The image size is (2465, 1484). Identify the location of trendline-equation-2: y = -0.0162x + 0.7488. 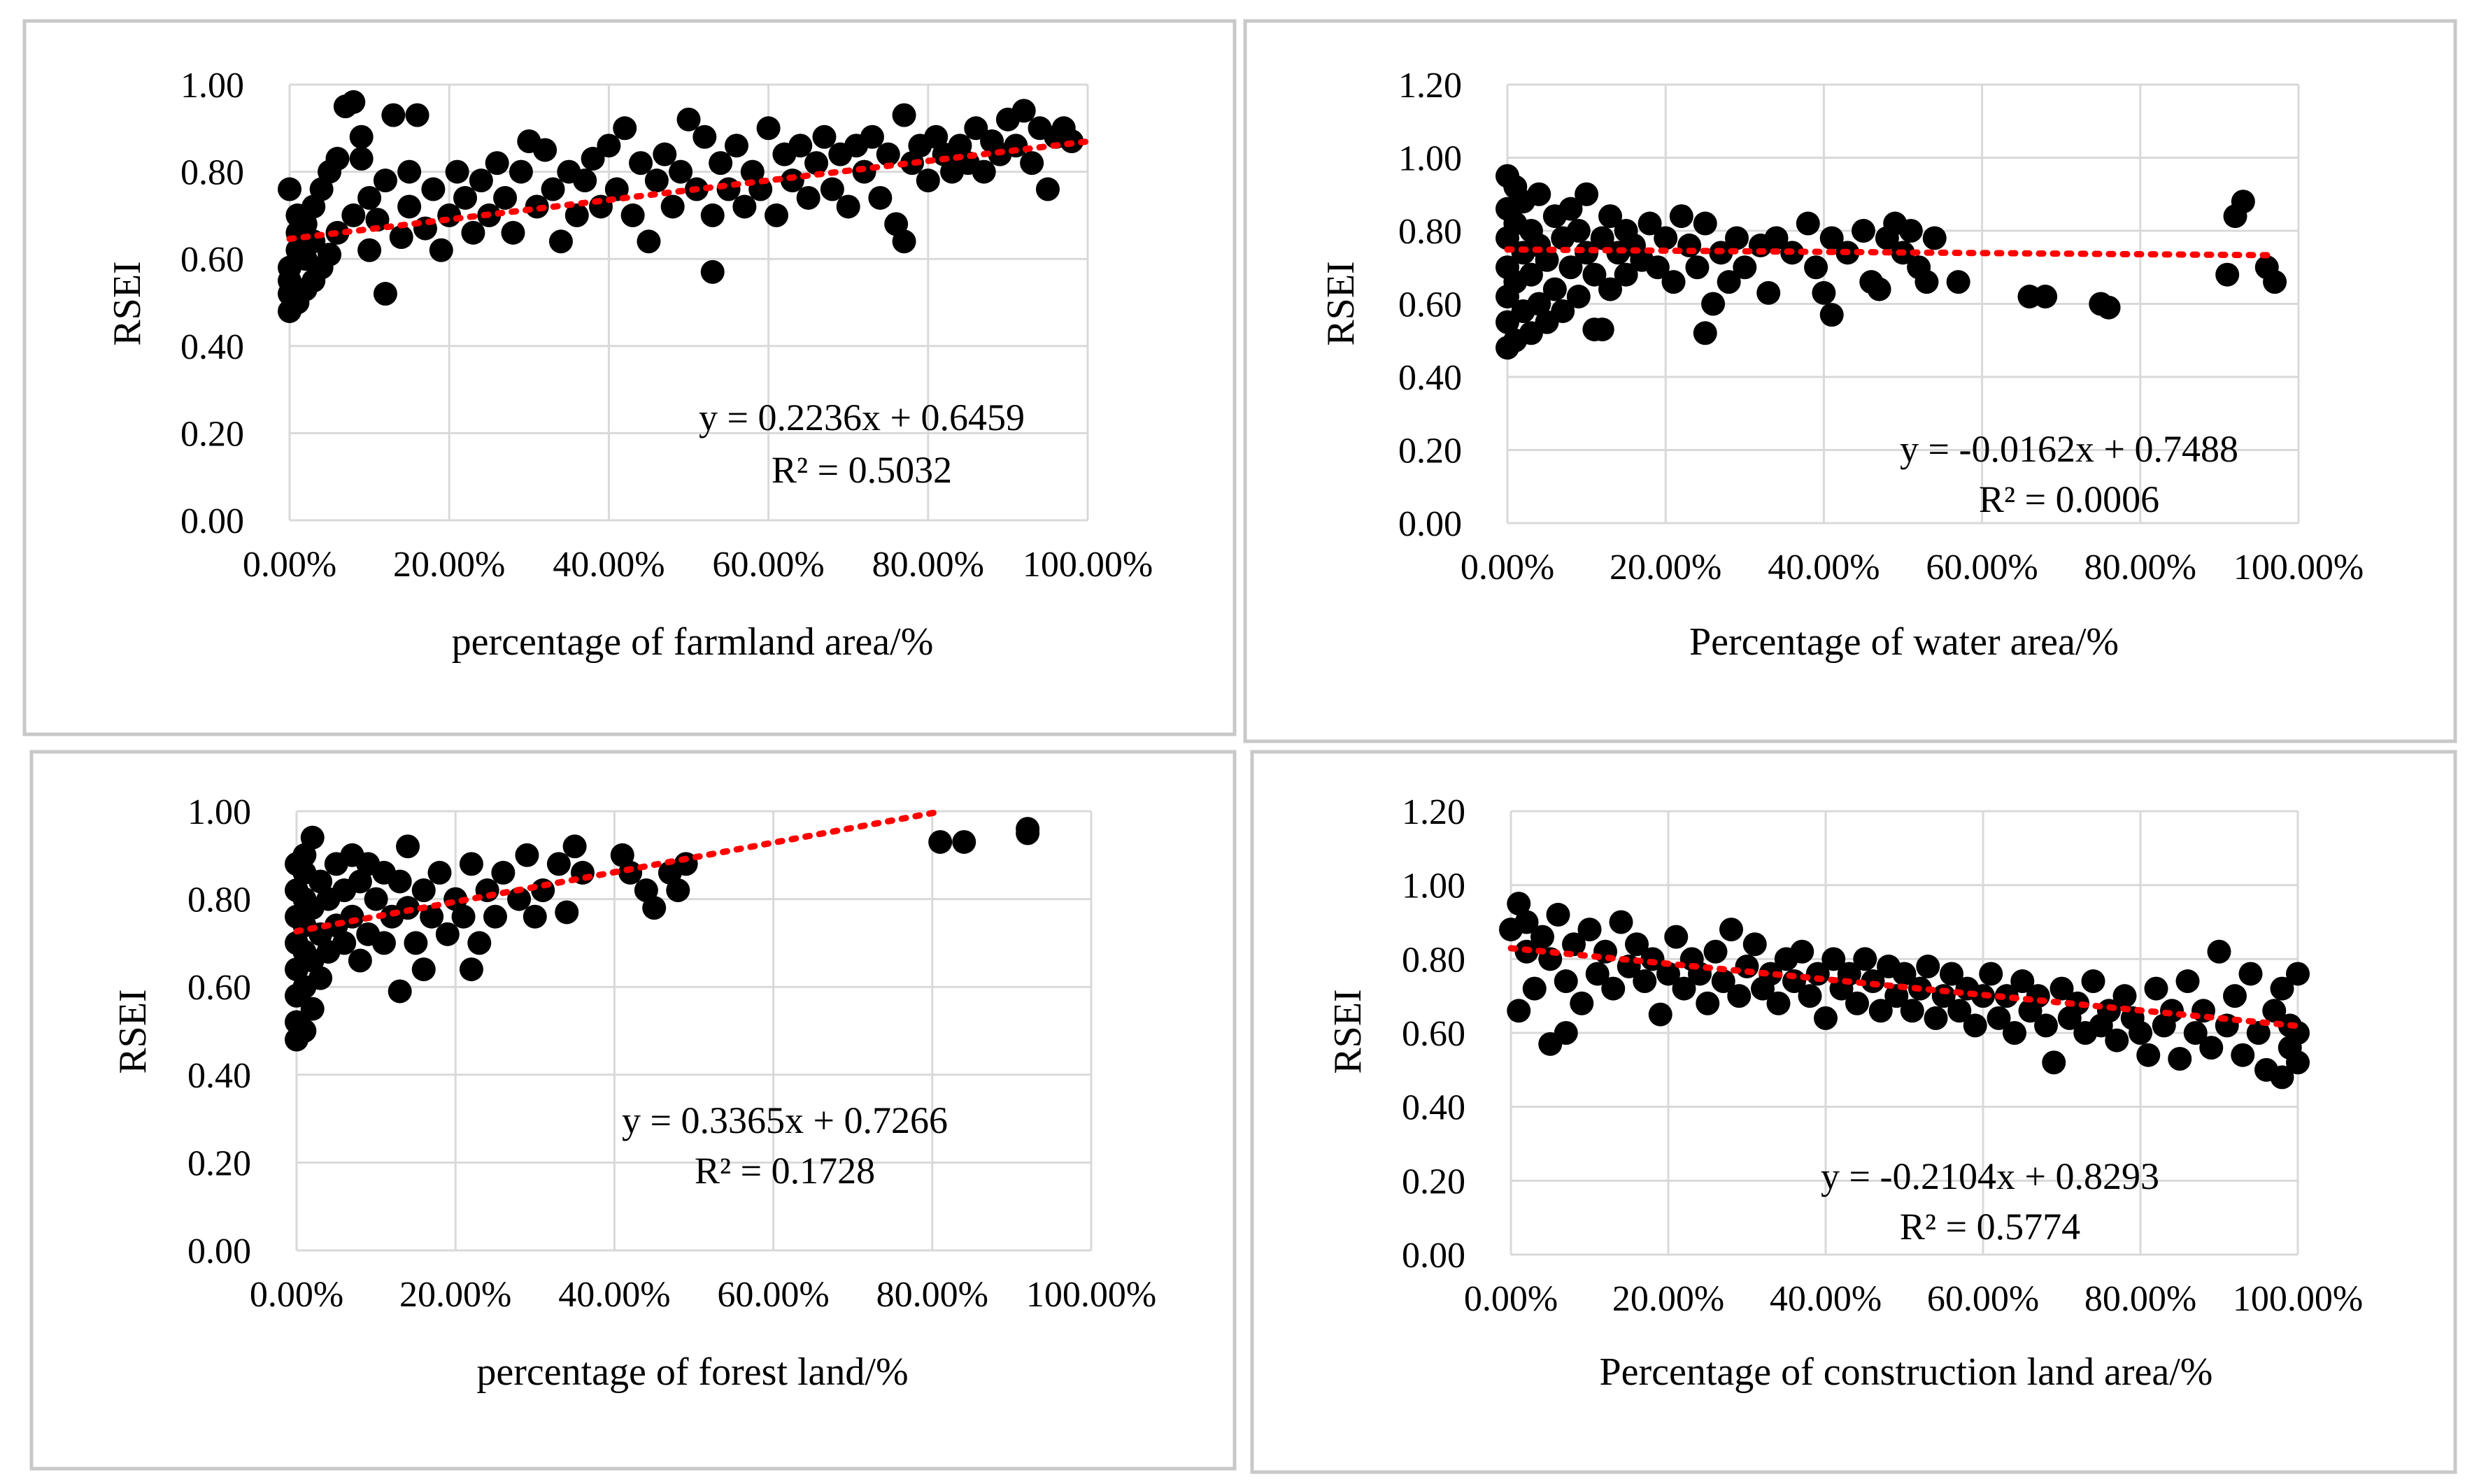
(2069, 449).